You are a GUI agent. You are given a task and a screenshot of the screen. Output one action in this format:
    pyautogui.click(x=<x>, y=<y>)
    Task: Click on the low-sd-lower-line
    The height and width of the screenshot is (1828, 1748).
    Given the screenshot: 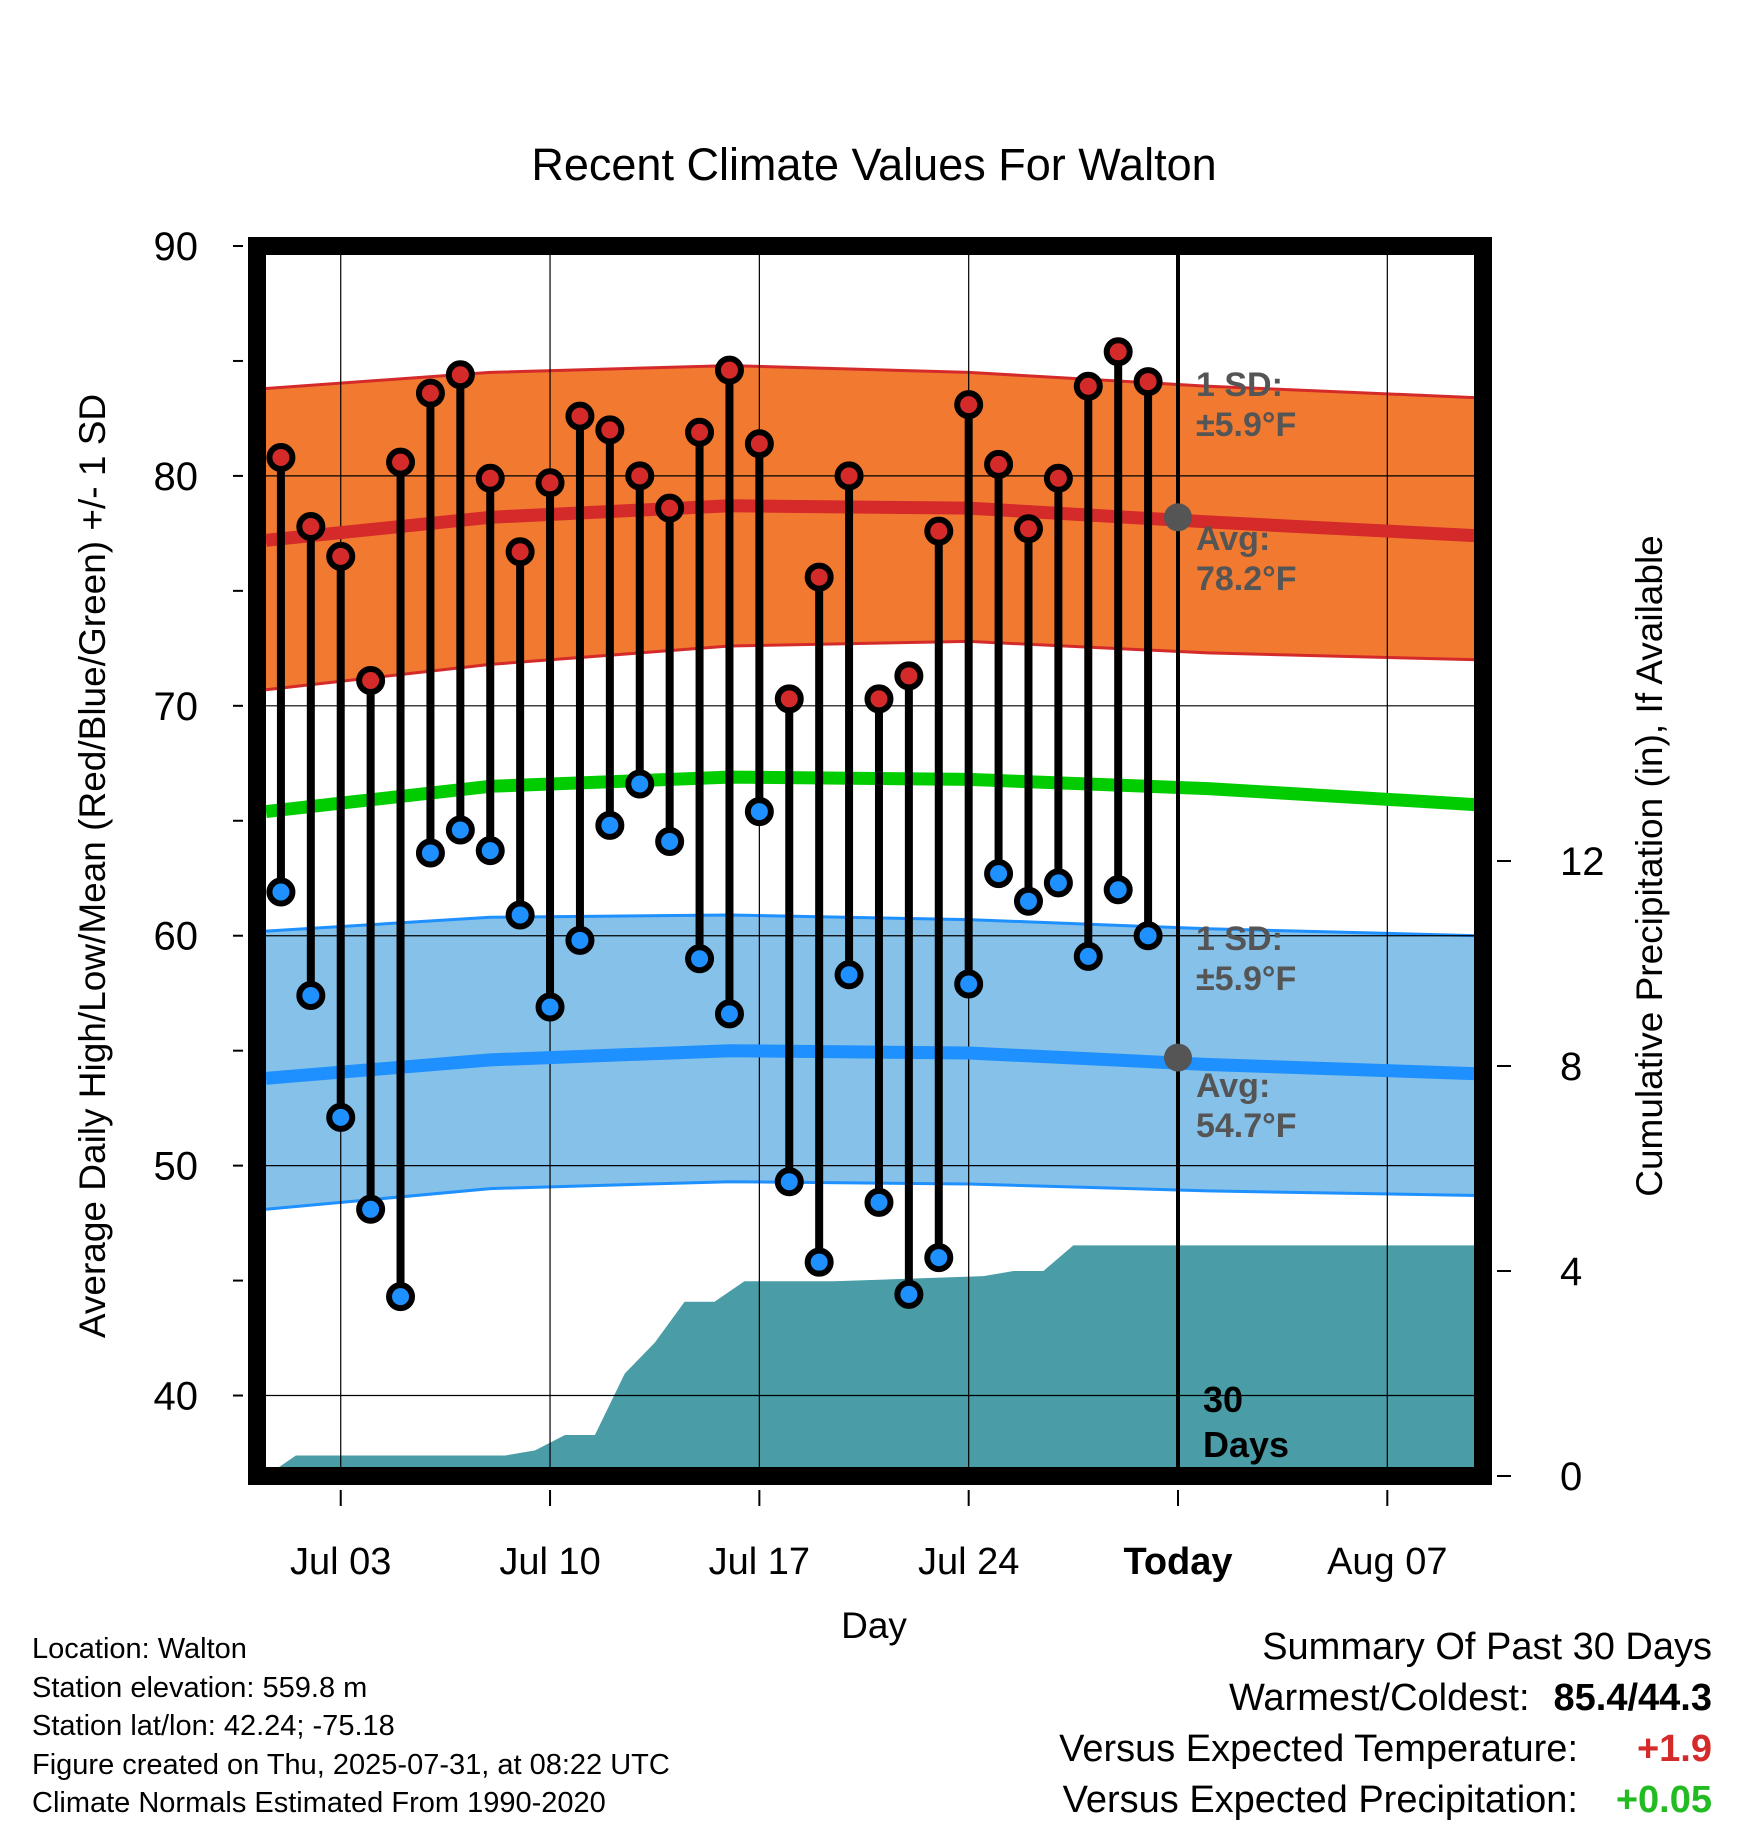 What is the action you would take?
    pyautogui.click(x=871, y=1195)
    